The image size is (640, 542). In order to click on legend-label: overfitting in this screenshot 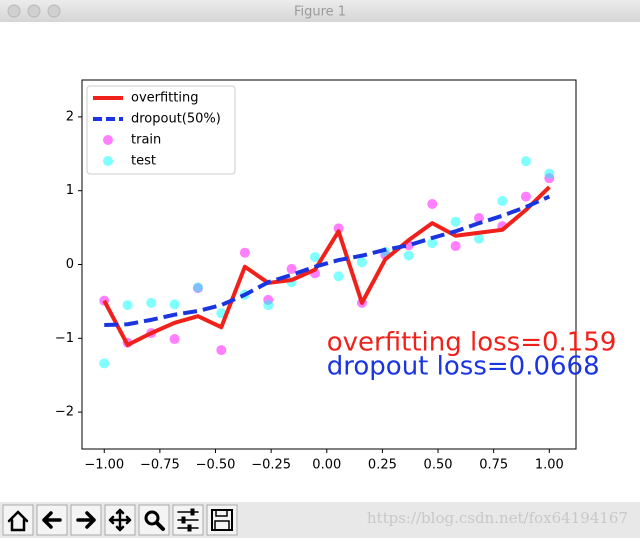, I will do `click(164, 98)`.